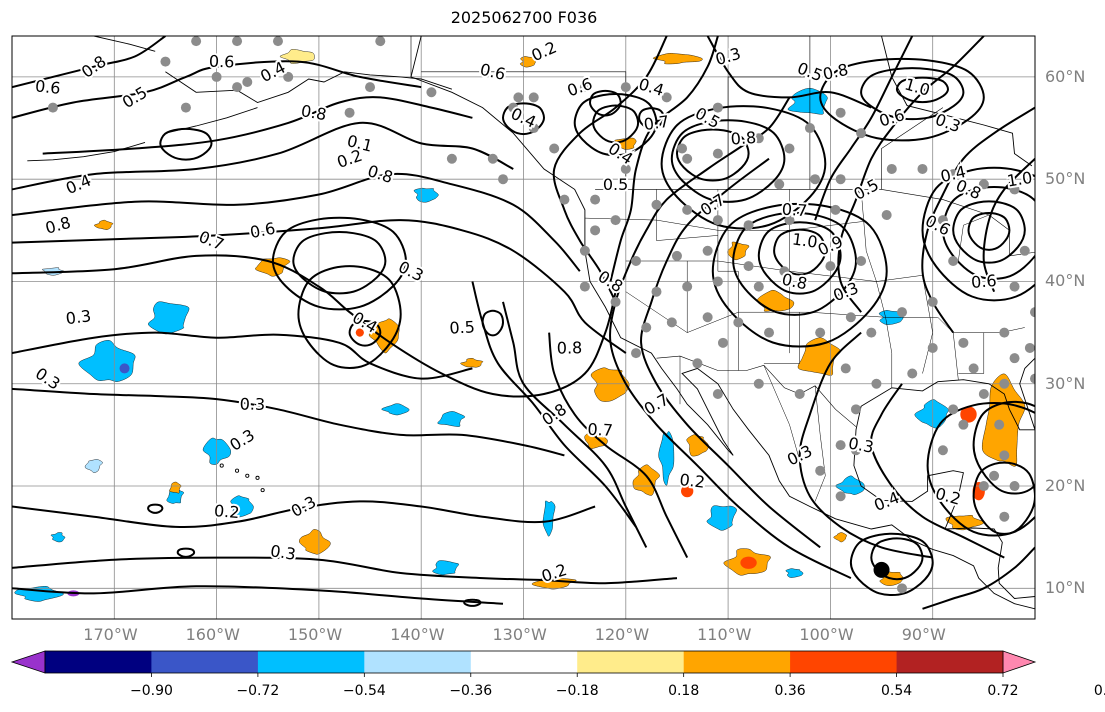 The image size is (1105, 712). Describe the element at coordinates (974, 238) in the screenshot. I see `state-border` at that location.